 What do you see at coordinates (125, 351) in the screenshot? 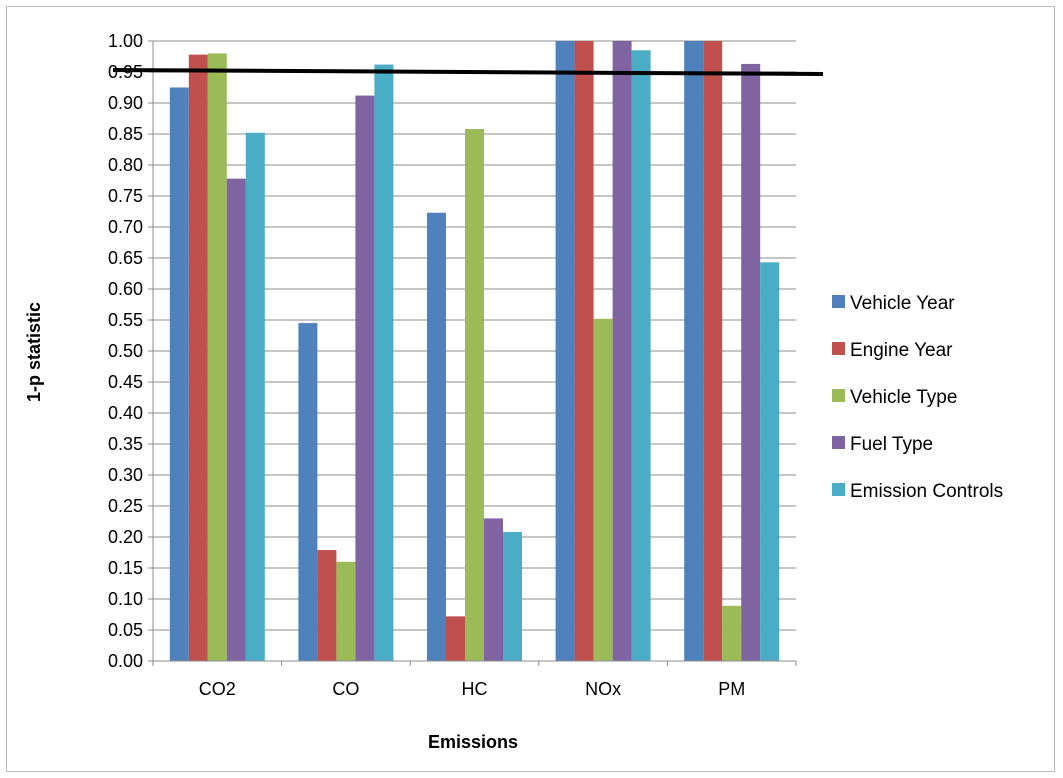
I see `y-tick-label: 0.50` at bounding box center [125, 351].